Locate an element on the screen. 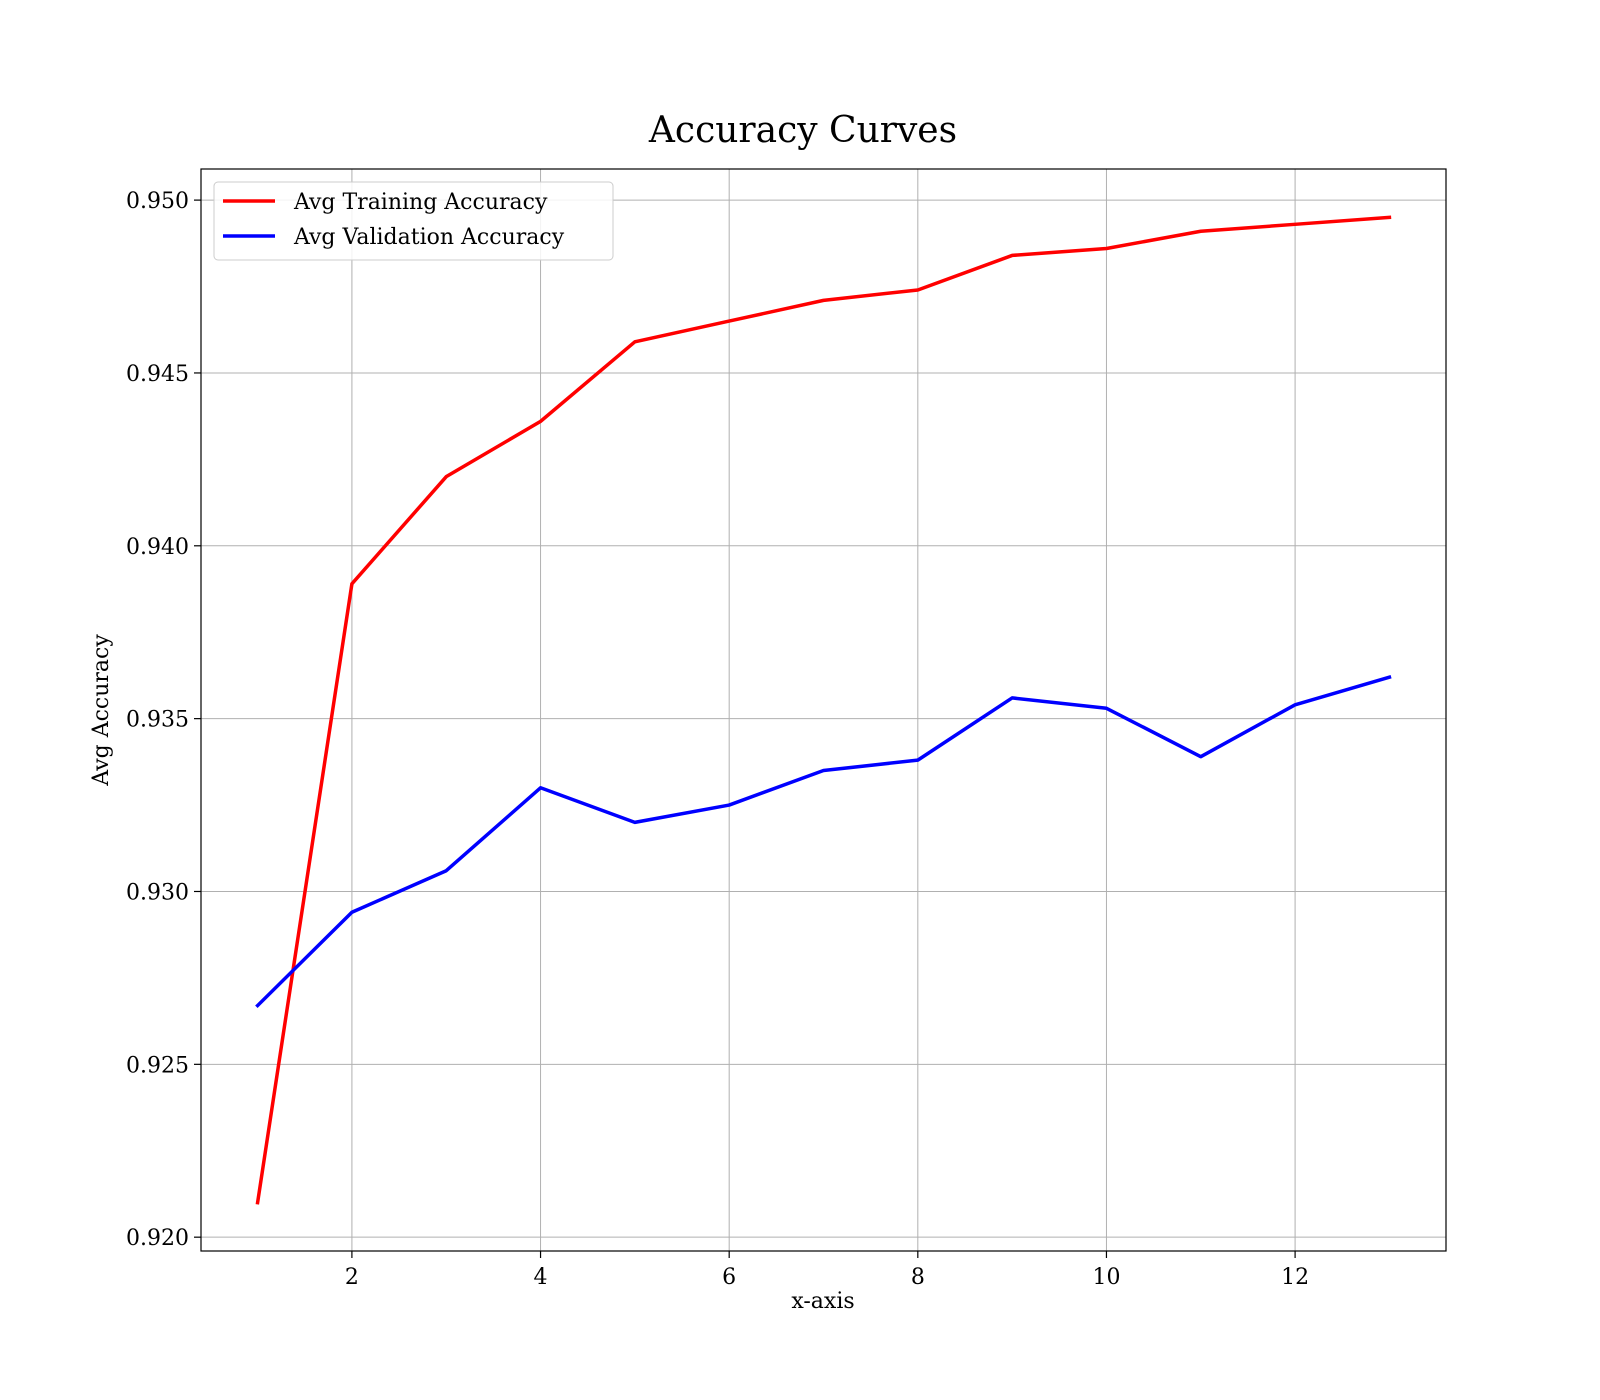  y-tick-label: 0.945 is located at coordinates (157, 374).